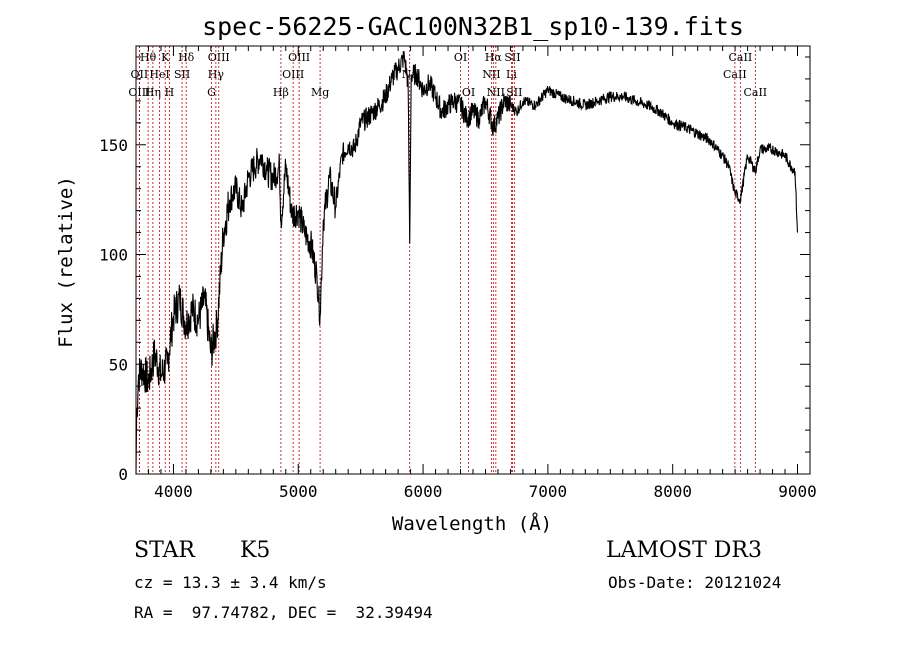 Image resolution: width=900 pixels, height=649 pixels. Describe the element at coordinates (494, 57) in the screenshot. I see `spectral-line-label: Hα` at that location.